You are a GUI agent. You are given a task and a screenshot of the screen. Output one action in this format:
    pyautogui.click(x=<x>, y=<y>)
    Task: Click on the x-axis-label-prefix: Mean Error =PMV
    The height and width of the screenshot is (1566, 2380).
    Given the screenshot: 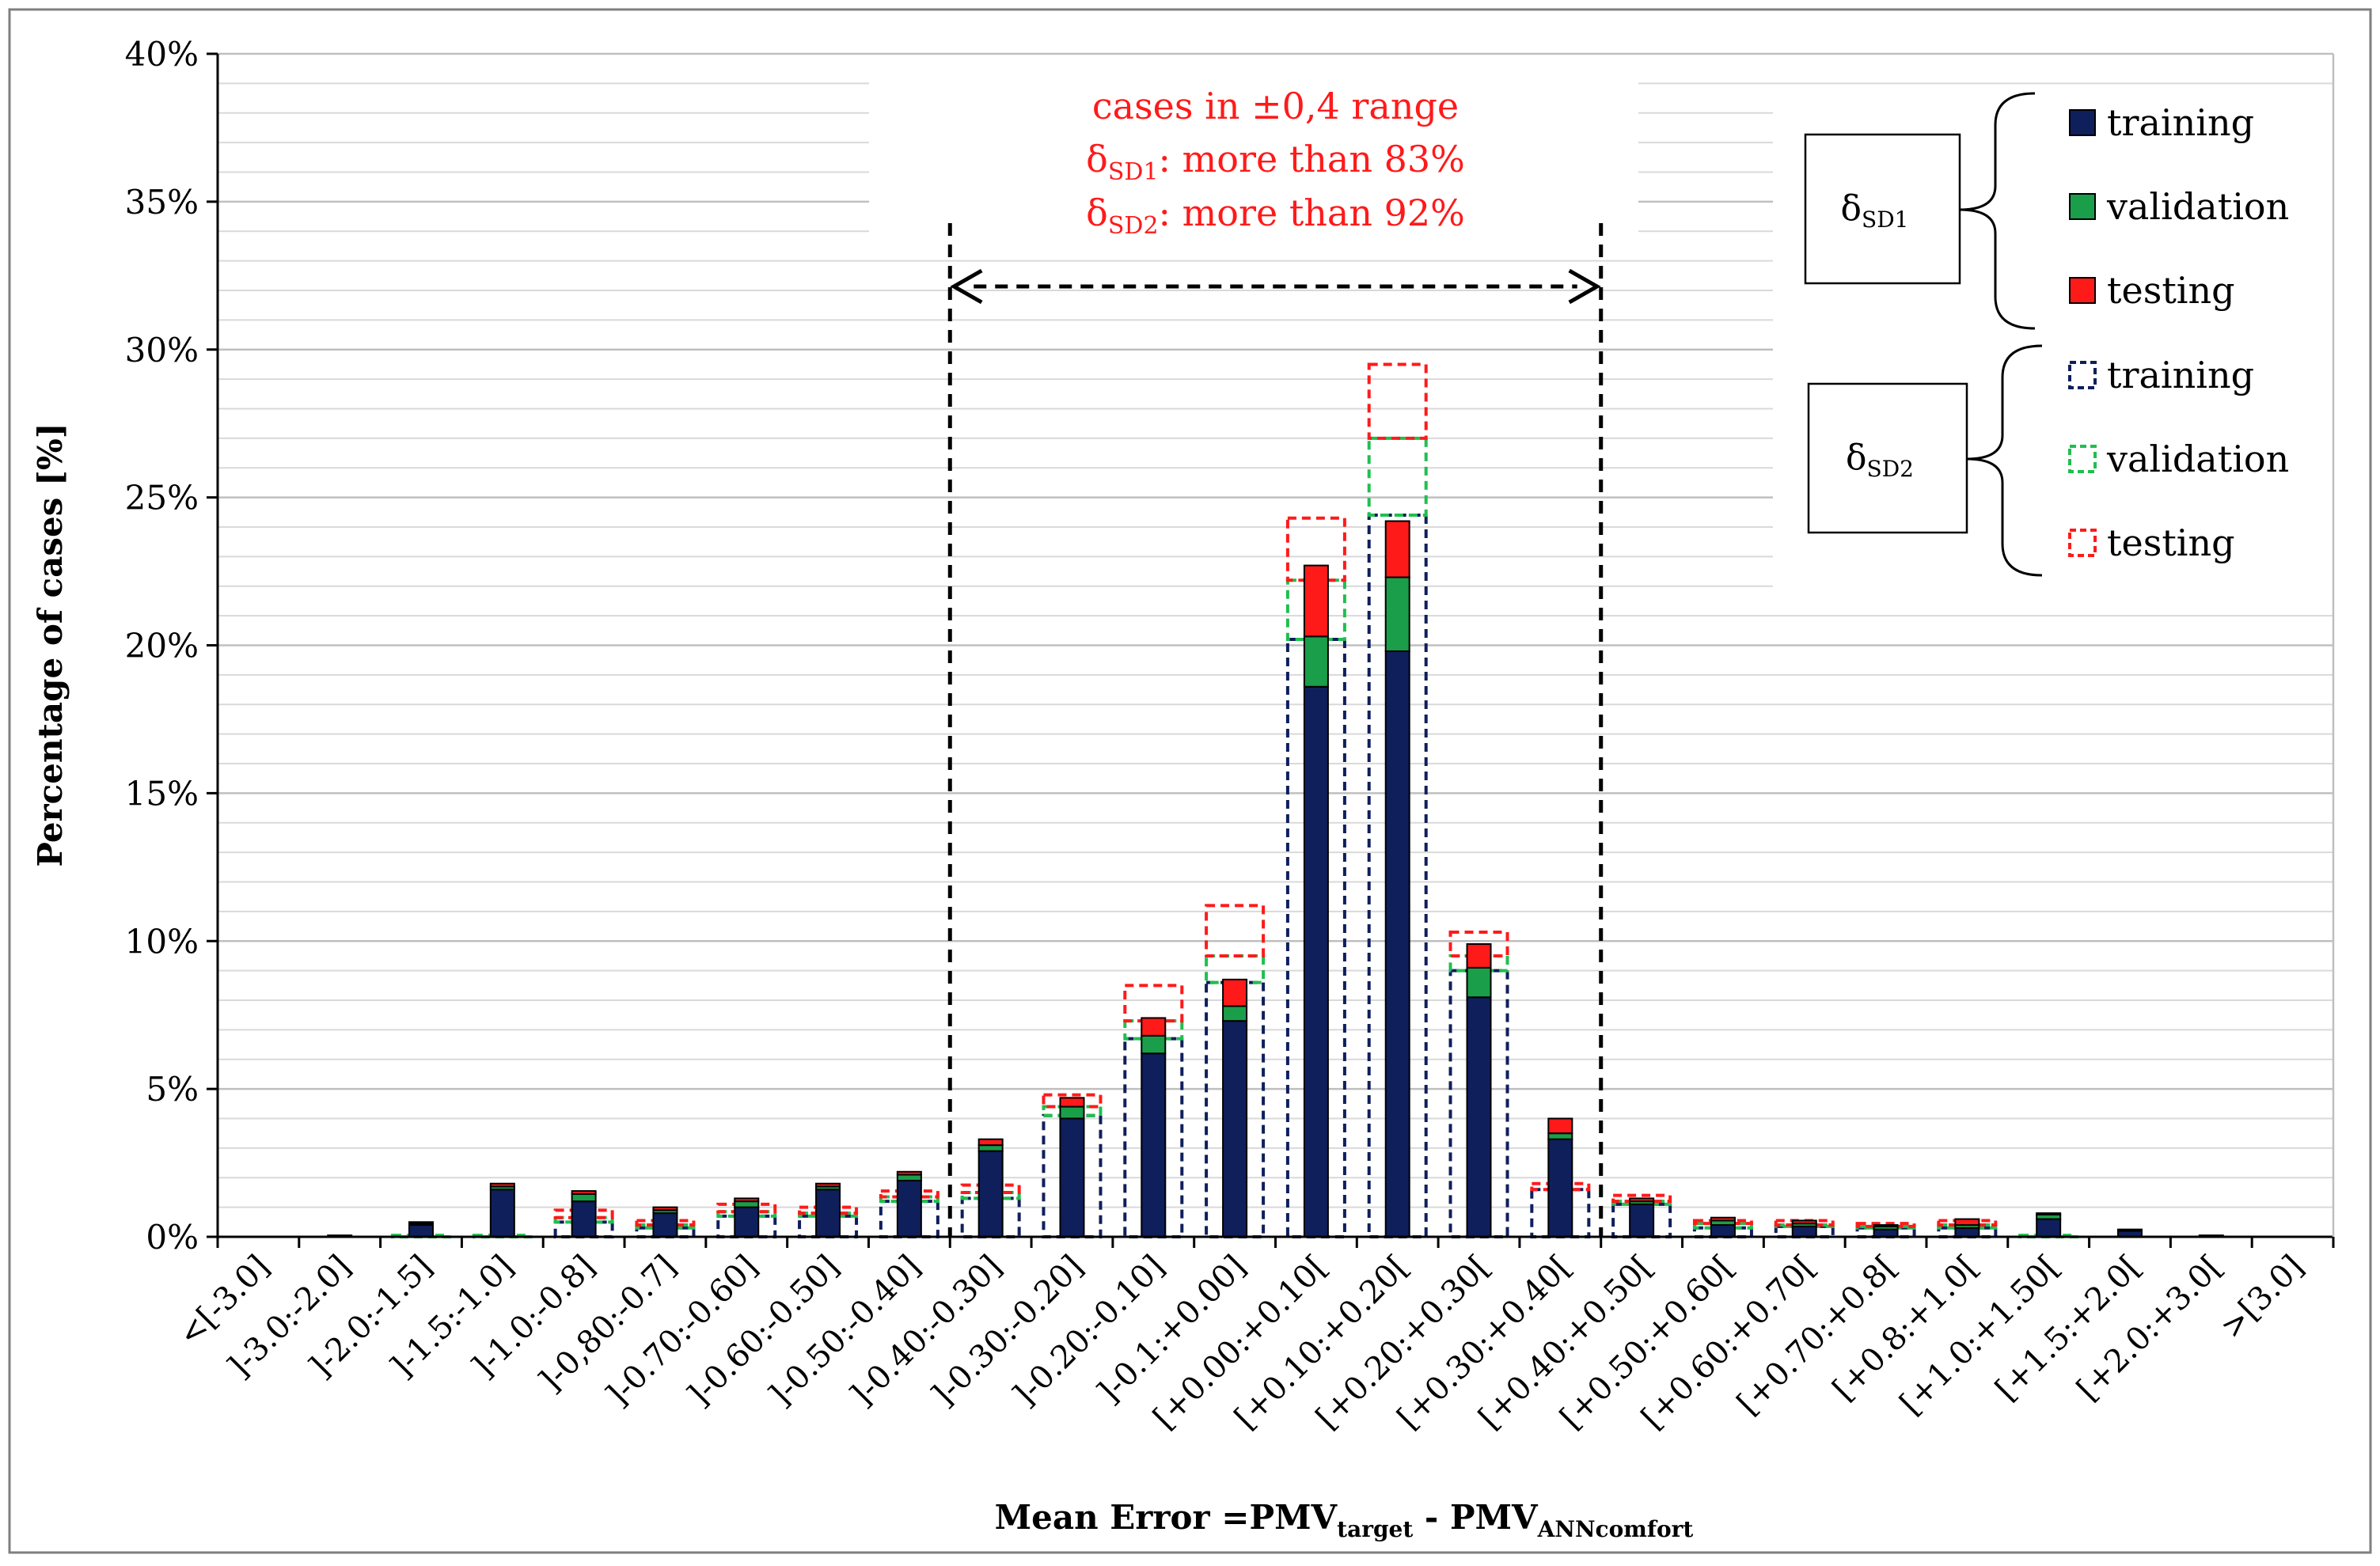 What is the action you would take?
    pyautogui.click(x=1166, y=1517)
    